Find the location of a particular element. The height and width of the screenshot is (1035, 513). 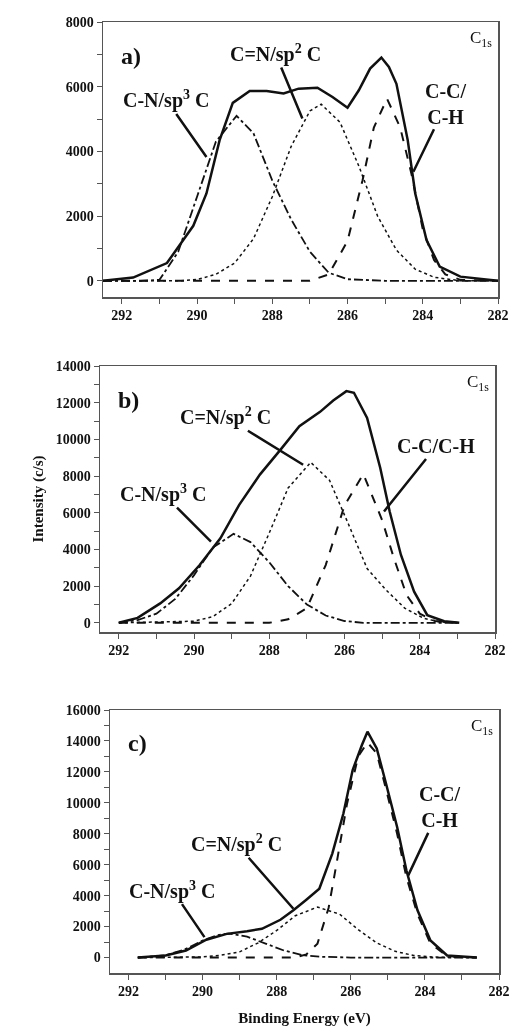

y-tick-label: 16000 is located at coordinates (83, 710).